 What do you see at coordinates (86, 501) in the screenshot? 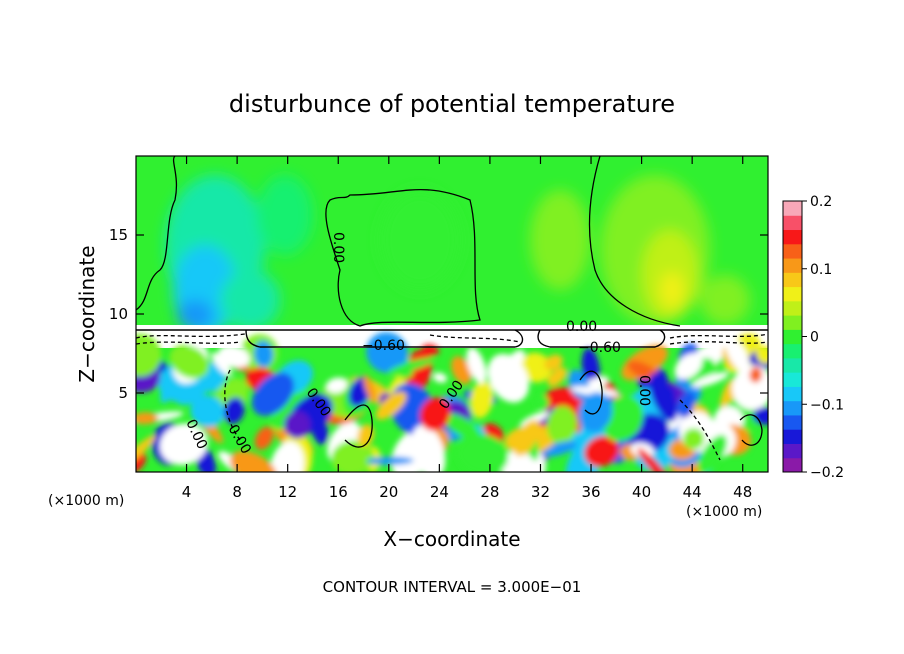
I see `x-unit-label-left: (×1000 m)` at bounding box center [86, 501].